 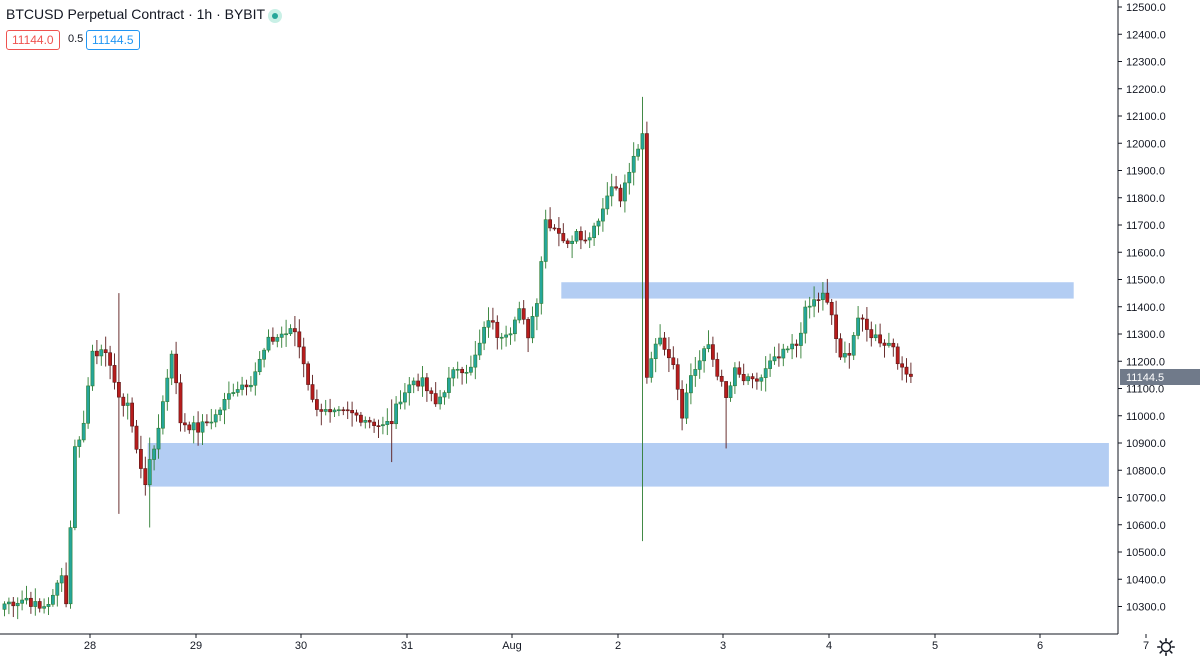 What do you see at coordinates (1145, 390) in the screenshot?
I see `price-tick-label: 11100.0` at bounding box center [1145, 390].